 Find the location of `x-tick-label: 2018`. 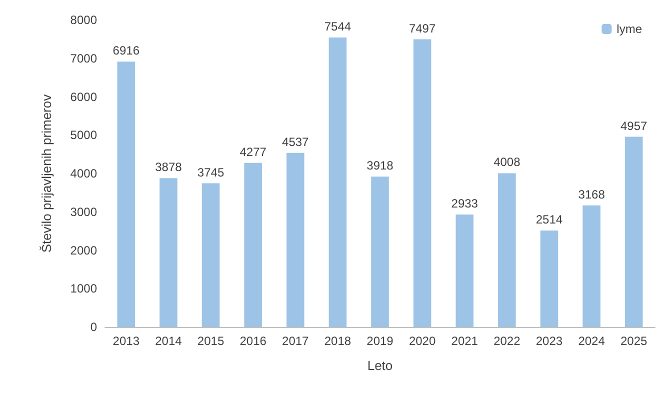

x-tick-label: 2018 is located at coordinates (338, 341).